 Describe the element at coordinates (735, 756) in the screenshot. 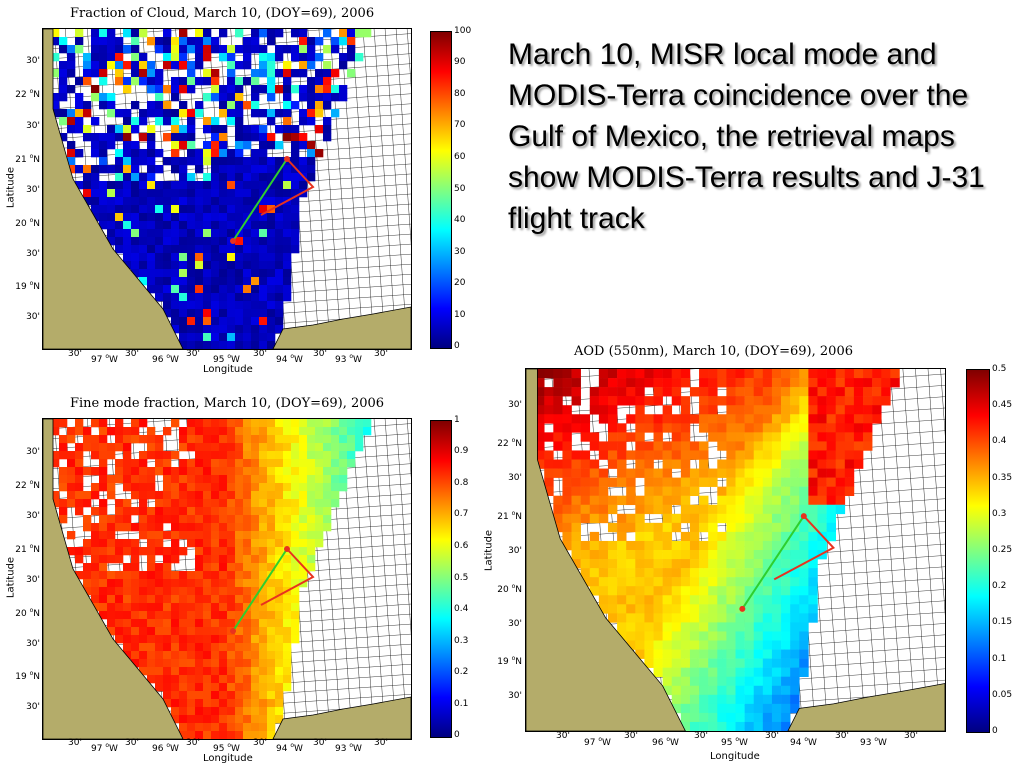

I see `aod-x-axis-label: Longitude` at that location.